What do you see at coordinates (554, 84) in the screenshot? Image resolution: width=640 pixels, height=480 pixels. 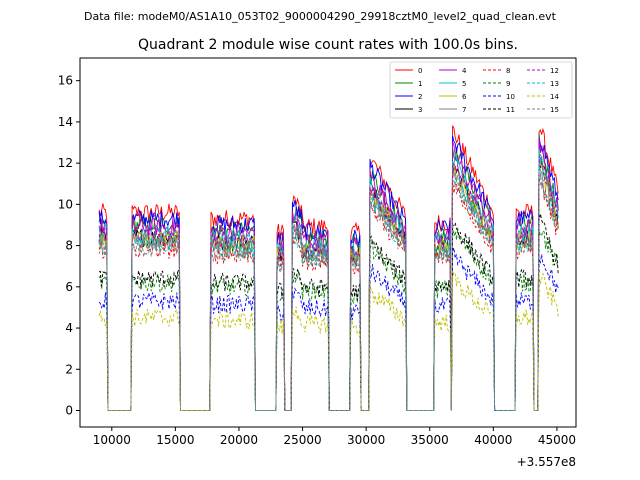 I see `legend-label-13: 13` at bounding box center [554, 84].